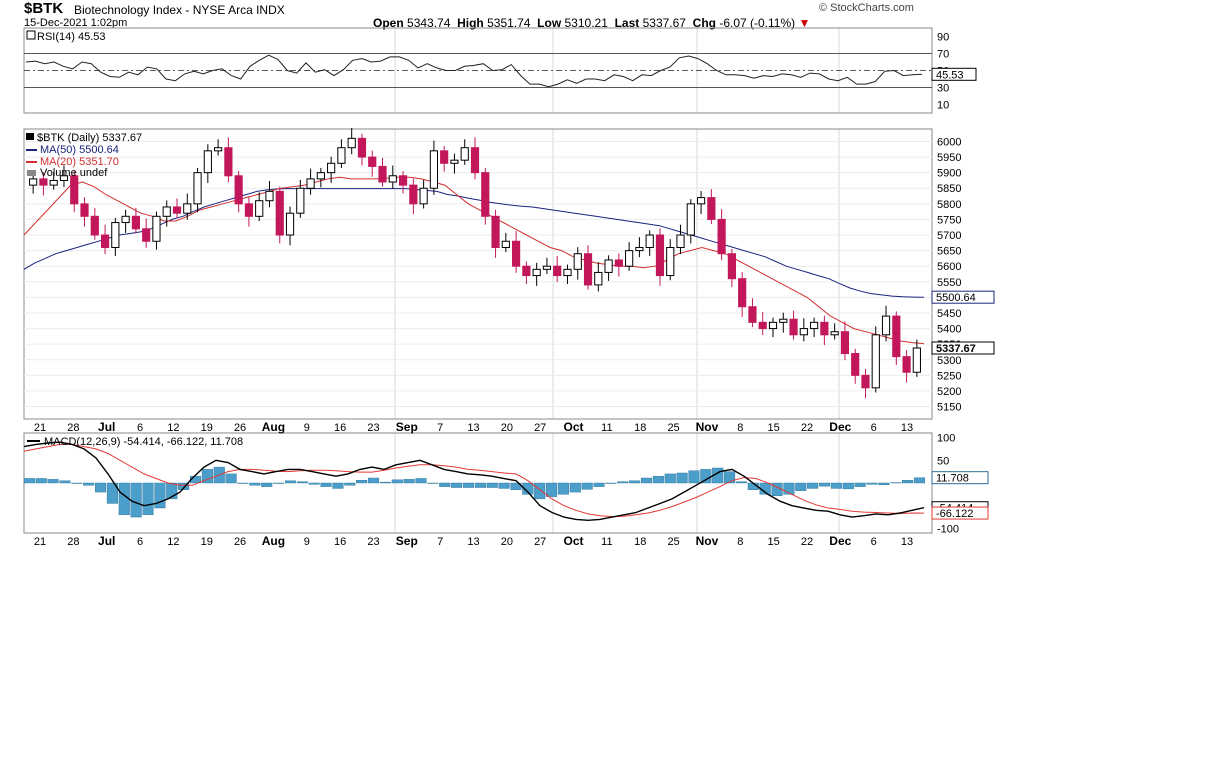 The height and width of the screenshot is (760, 1220). What do you see at coordinates (407, 427) in the screenshot?
I see `price-x-axis-label: Sep` at bounding box center [407, 427].